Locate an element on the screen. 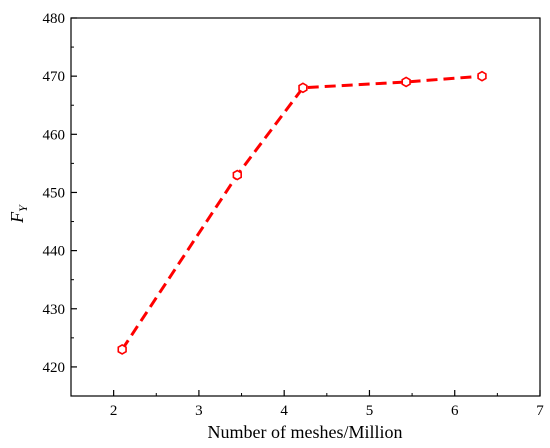  y-tick-label: 460 is located at coordinates (54, 135).